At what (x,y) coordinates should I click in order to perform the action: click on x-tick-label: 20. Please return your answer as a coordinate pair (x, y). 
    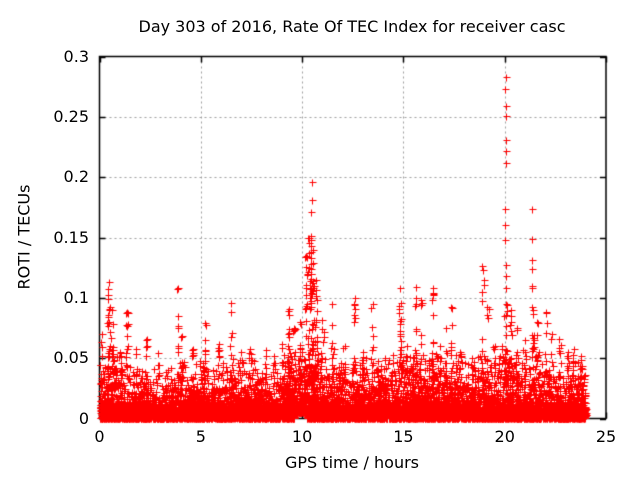
    Looking at the image, I should click on (504, 436).